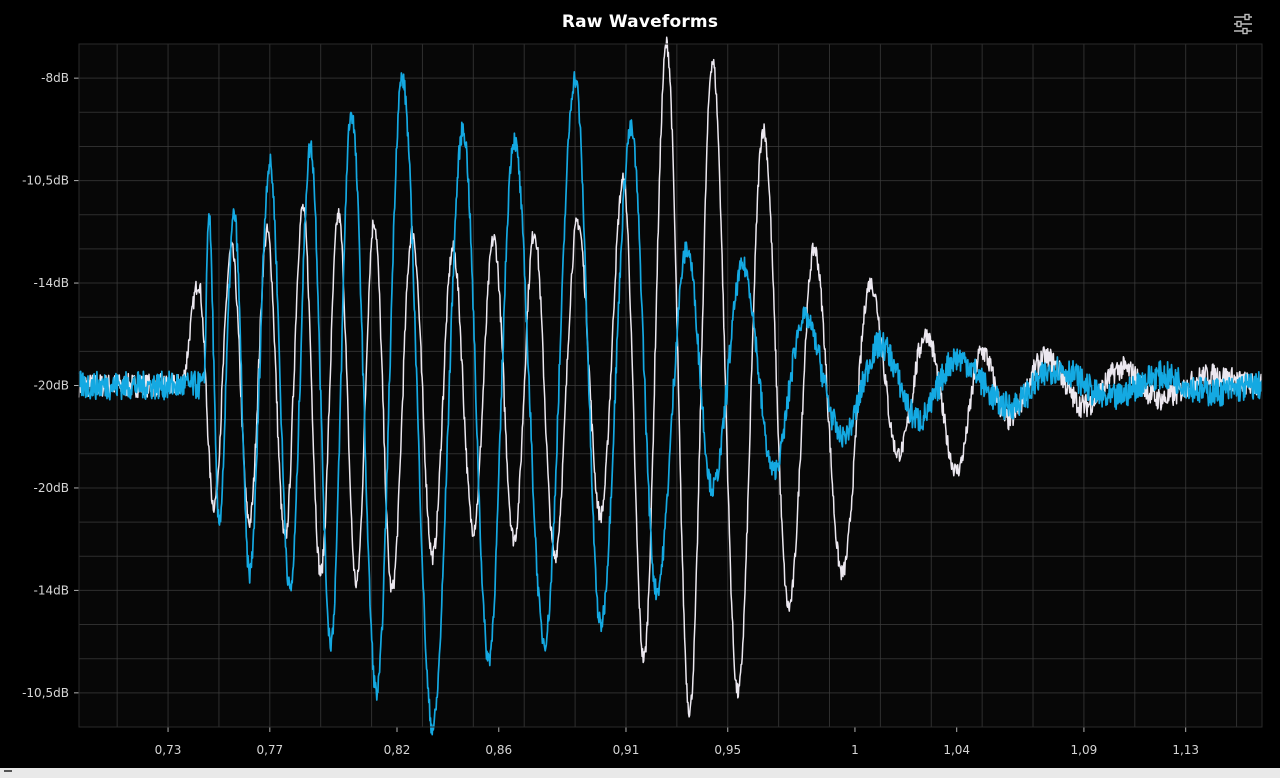 The image size is (1280, 778). Describe the element at coordinates (397, 750) in the screenshot. I see `x-tick-label: 0,82` at that location.